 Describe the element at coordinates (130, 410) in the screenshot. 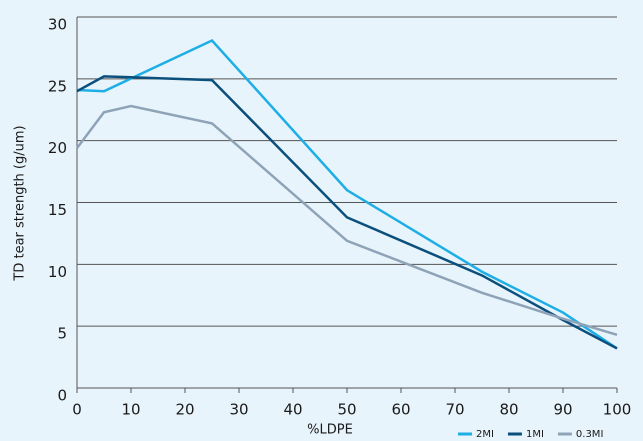

I see `x-tick-label: 10` at that location.